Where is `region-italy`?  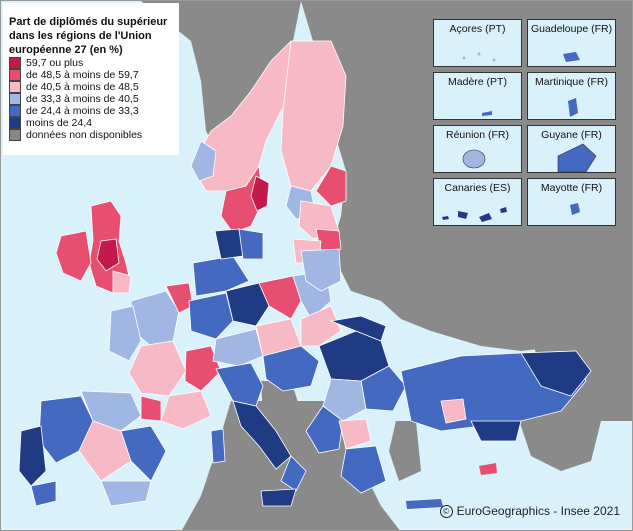
region-italy is located at coordinates (258, 434).